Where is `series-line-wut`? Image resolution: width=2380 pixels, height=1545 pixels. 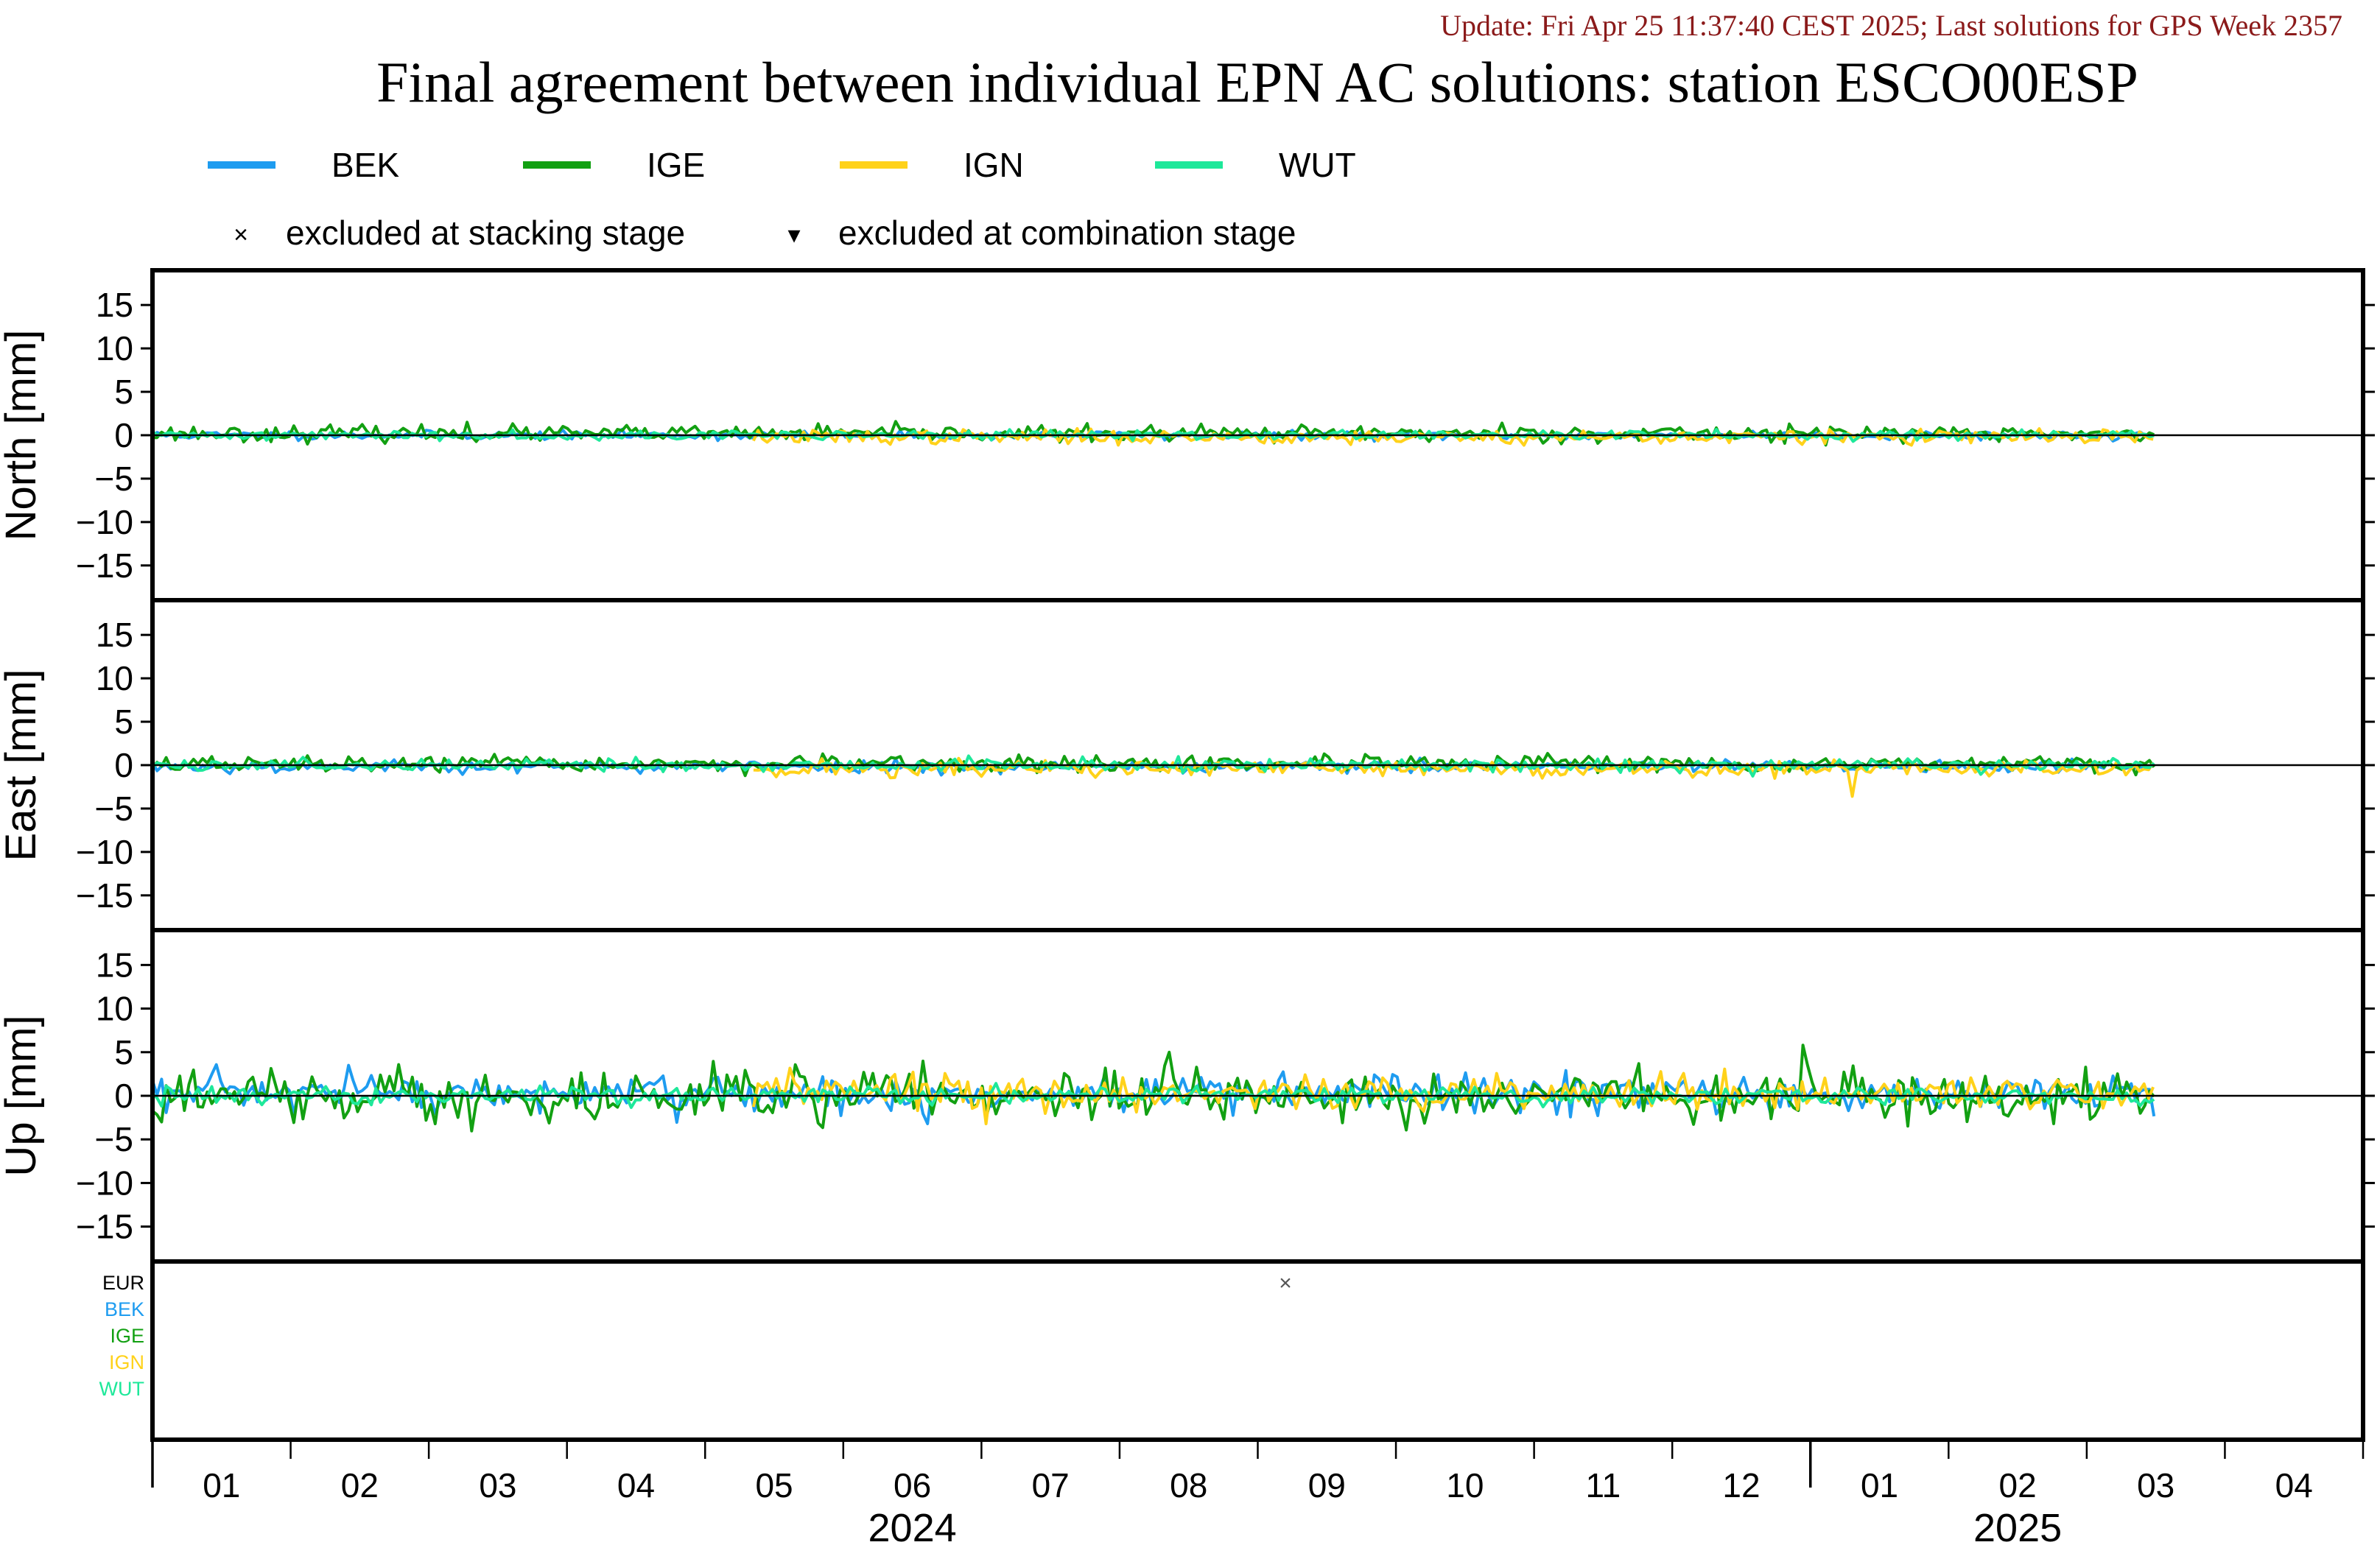 series-line-wut is located at coordinates (1153, 1095).